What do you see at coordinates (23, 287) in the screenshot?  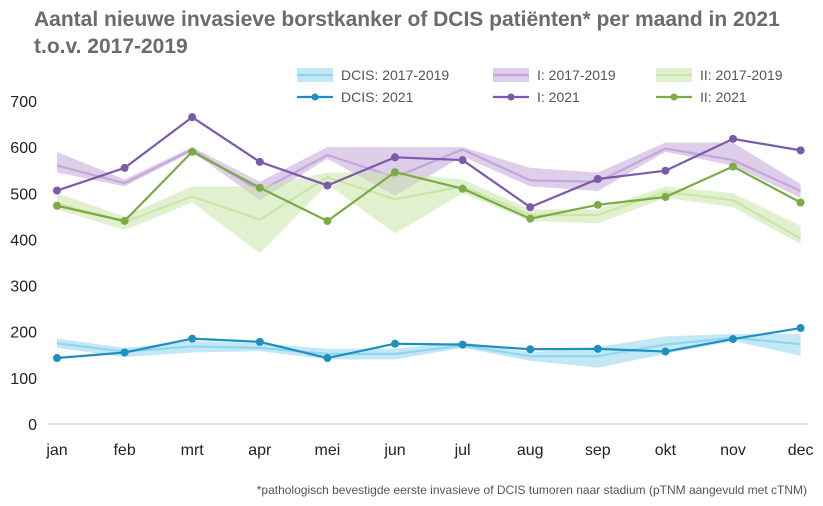 I see `y-tick-label: 300` at bounding box center [23, 287].